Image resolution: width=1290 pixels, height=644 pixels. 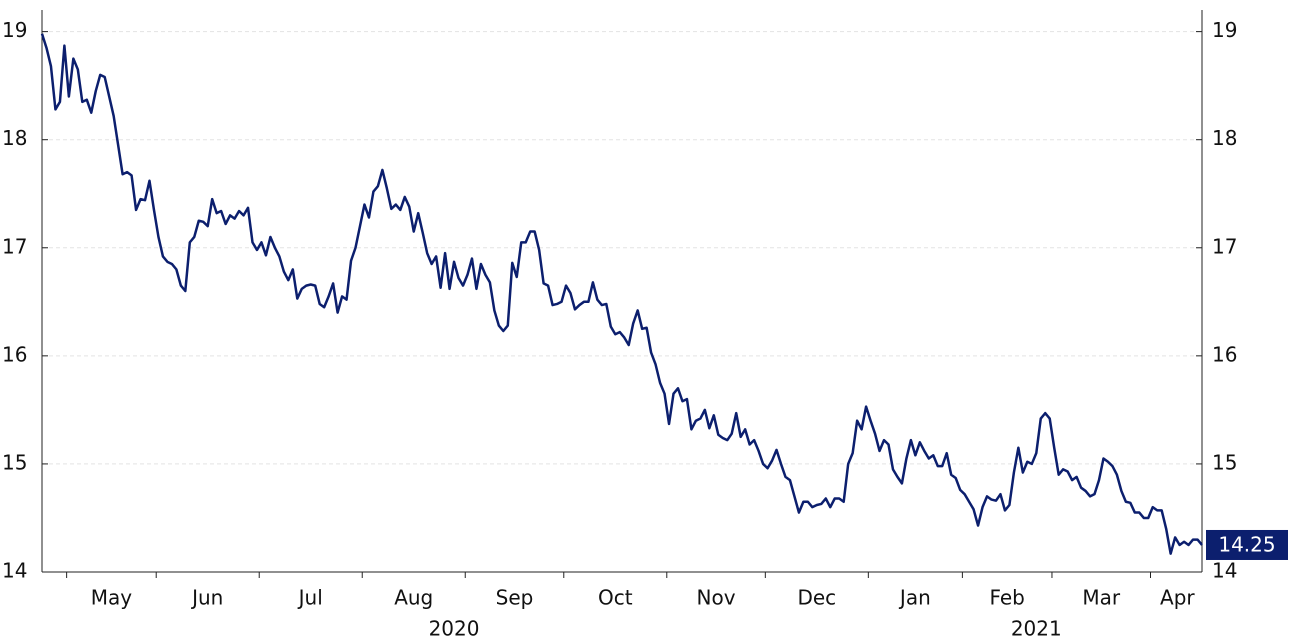 What do you see at coordinates (112, 598) in the screenshot?
I see `x-tick-label: May` at bounding box center [112, 598].